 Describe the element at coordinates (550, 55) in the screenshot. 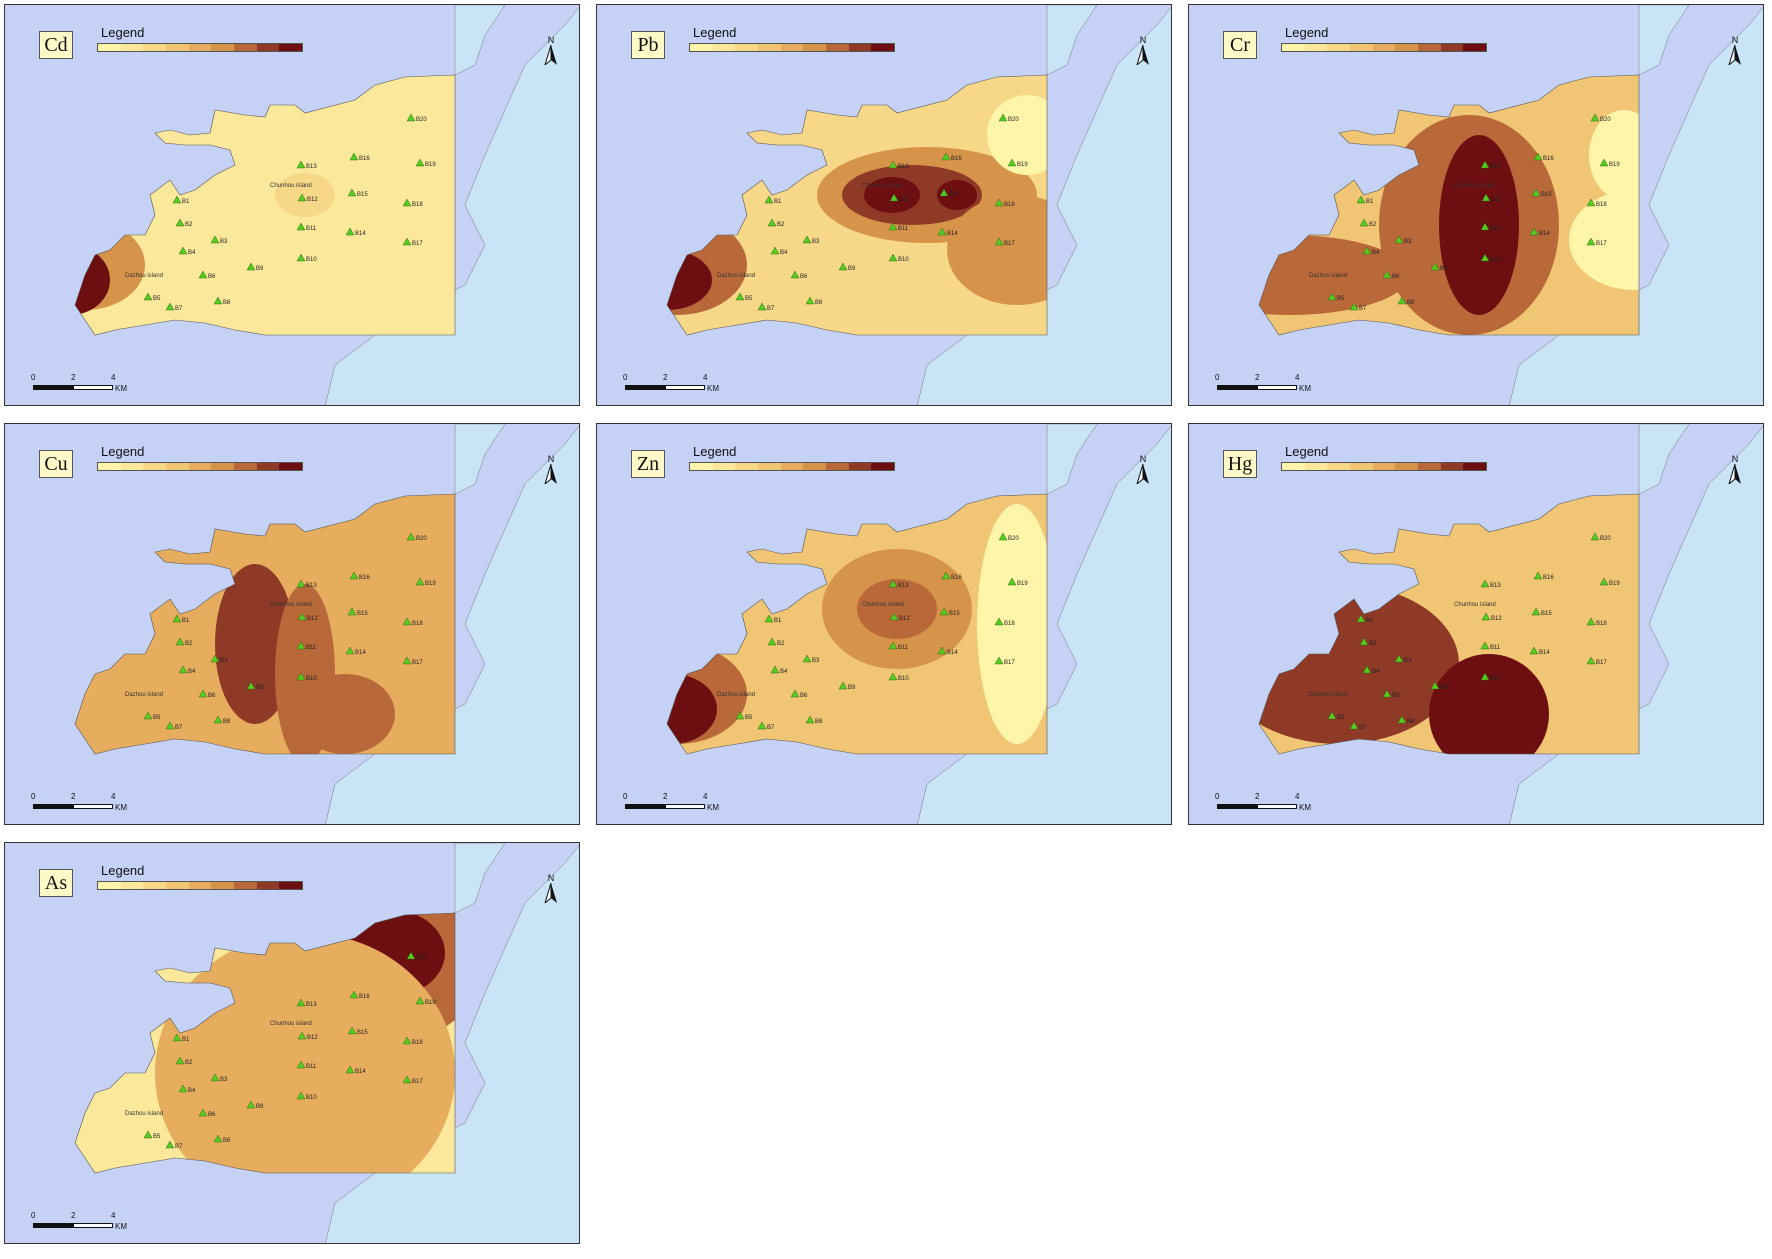

I see `north-arrow-icon` at that location.